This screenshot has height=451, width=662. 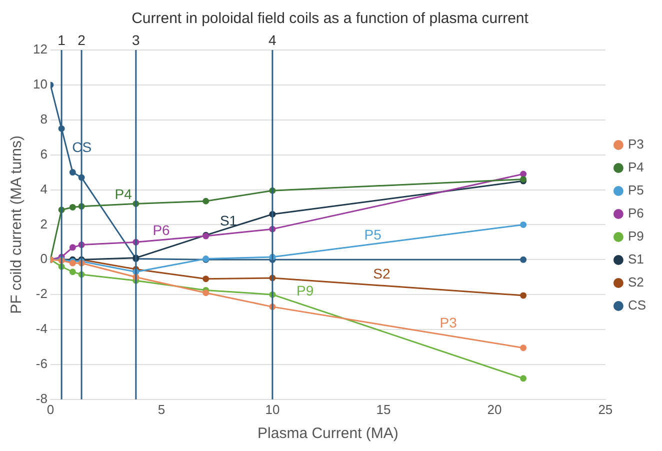 What do you see at coordinates (494, 409) in the screenshot?
I see `x-tick-label: 20` at bounding box center [494, 409].